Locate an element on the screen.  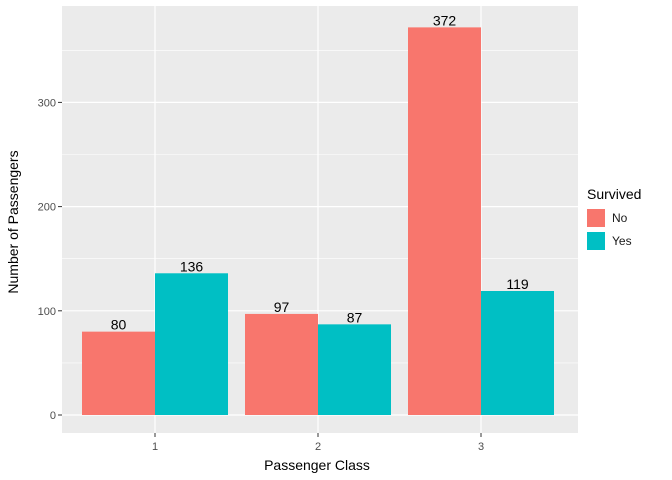
x-axis: 1 2 3 is located at coordinates (318, 443).